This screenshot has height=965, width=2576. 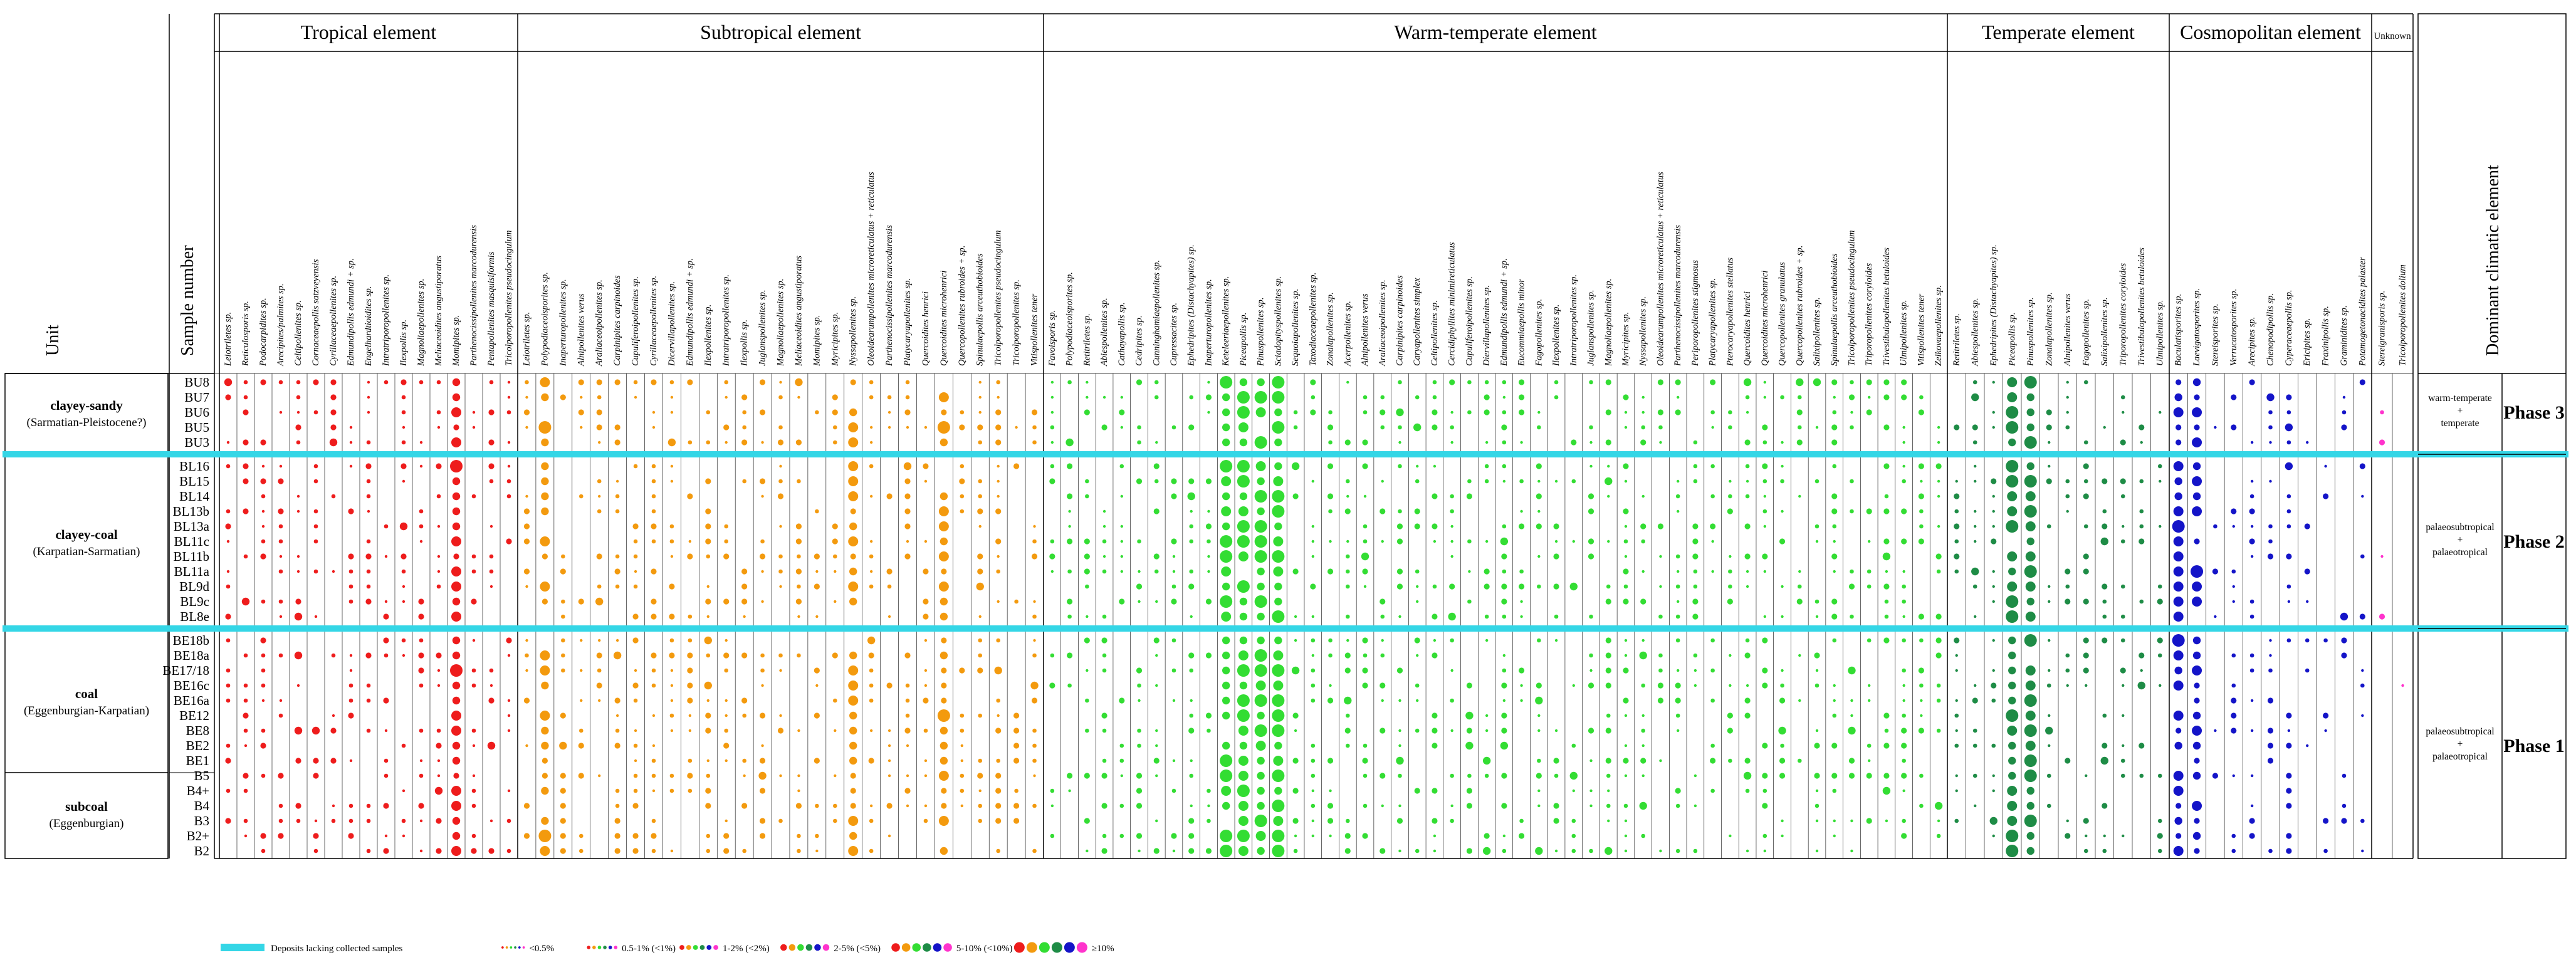 What do you see at coordinates (333, 321) in the screenshot?
I see `taxon-label: Cyrillaceaepollenites sp.` at bounding box center [333, 321].